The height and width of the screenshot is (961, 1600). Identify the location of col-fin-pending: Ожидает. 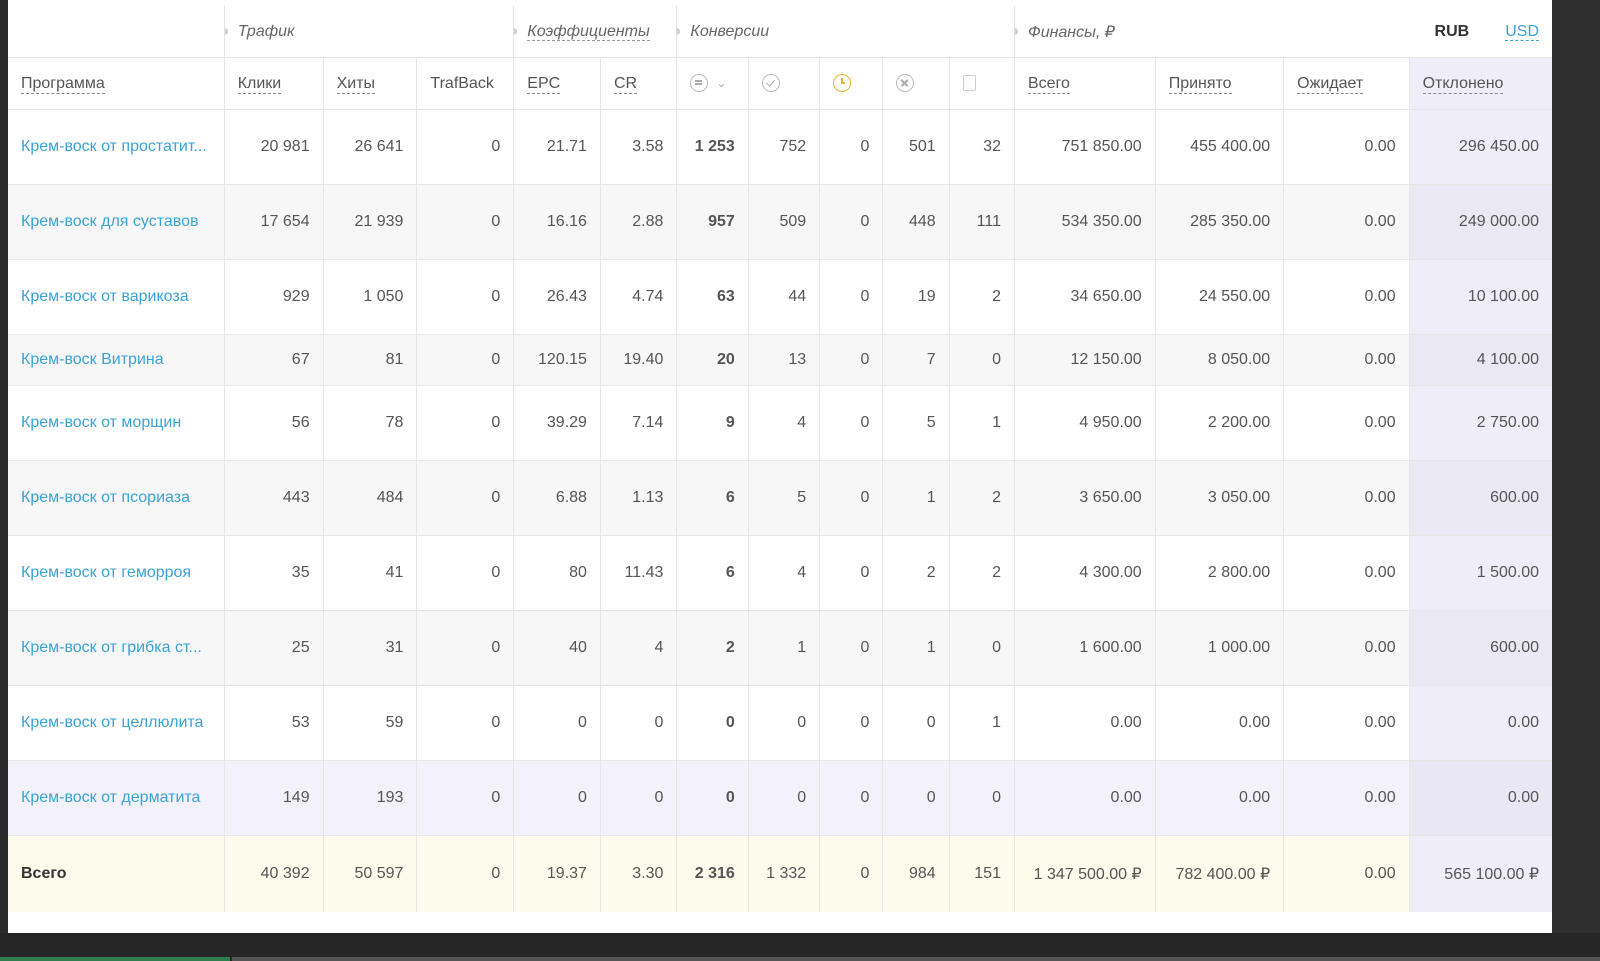
(1346, 83).